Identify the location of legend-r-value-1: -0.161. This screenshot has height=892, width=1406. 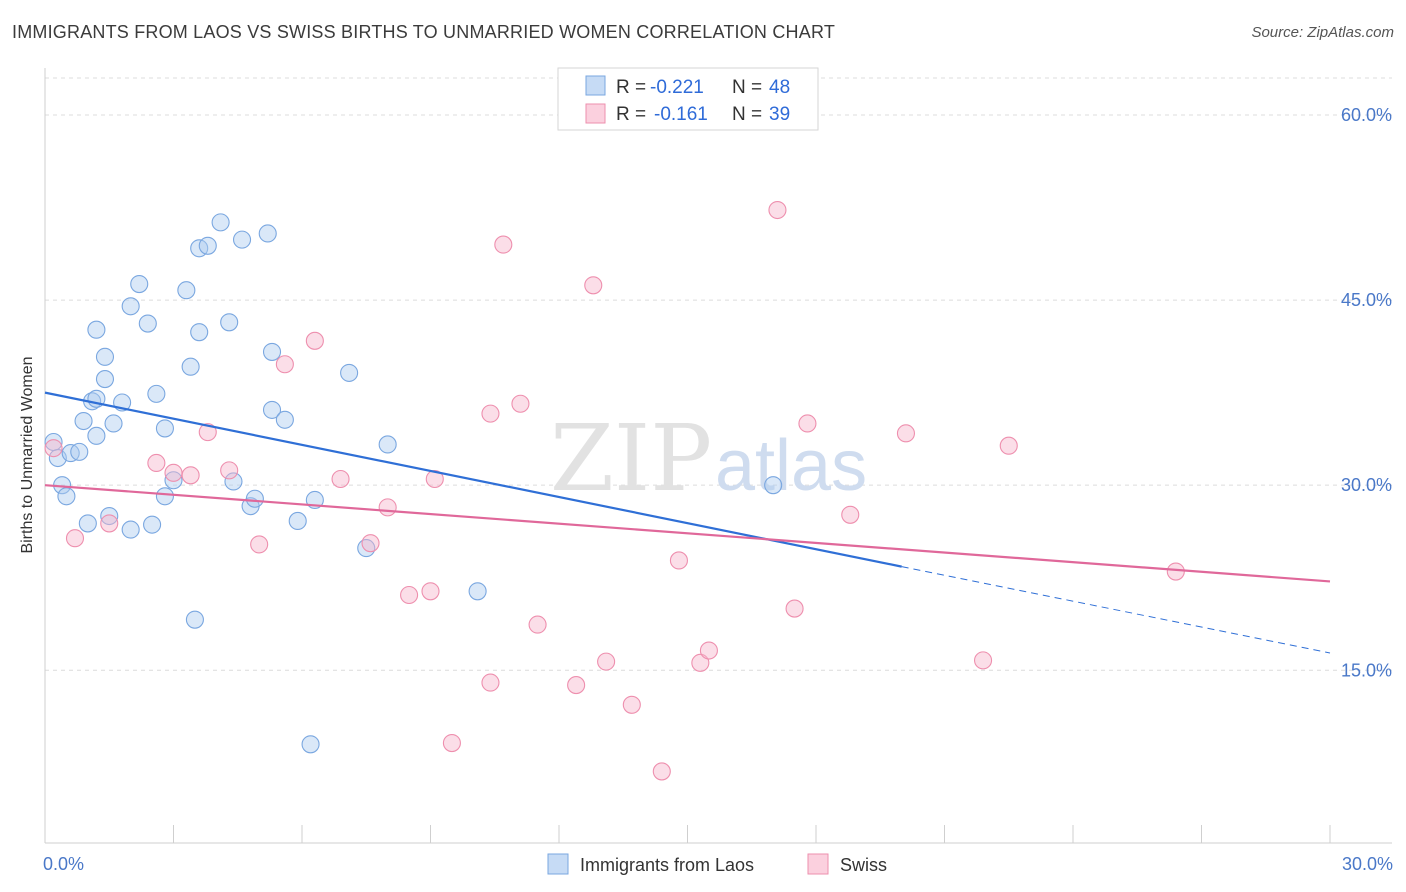
(681, 114).